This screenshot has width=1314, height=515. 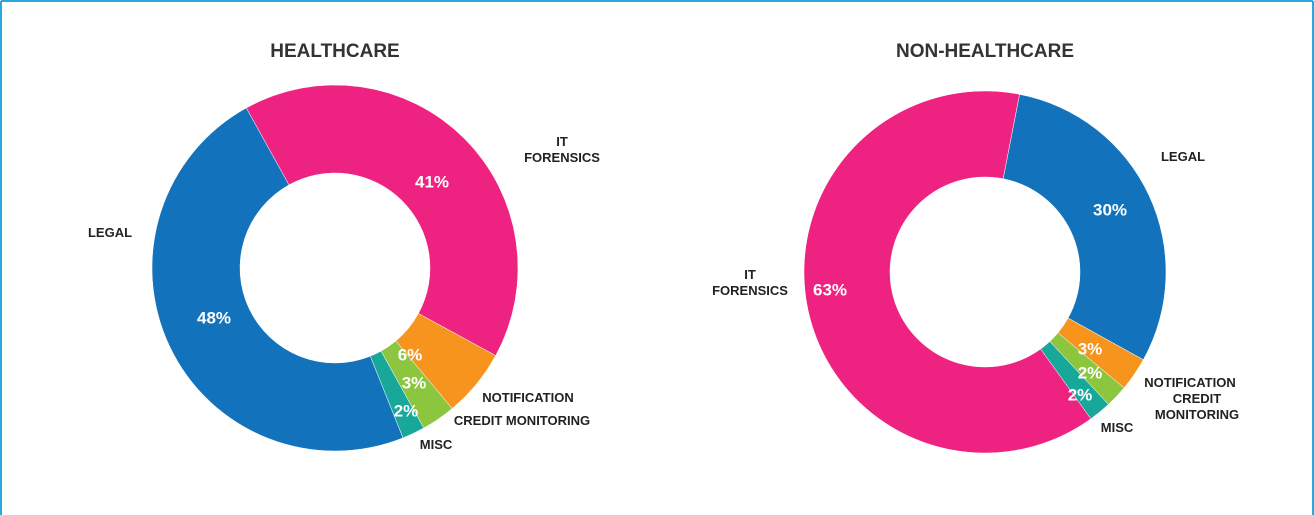 What do you see at coordinates (432, 182) in the screenshot?
I see `value-label: 41%` at bounding box center [432, 182].